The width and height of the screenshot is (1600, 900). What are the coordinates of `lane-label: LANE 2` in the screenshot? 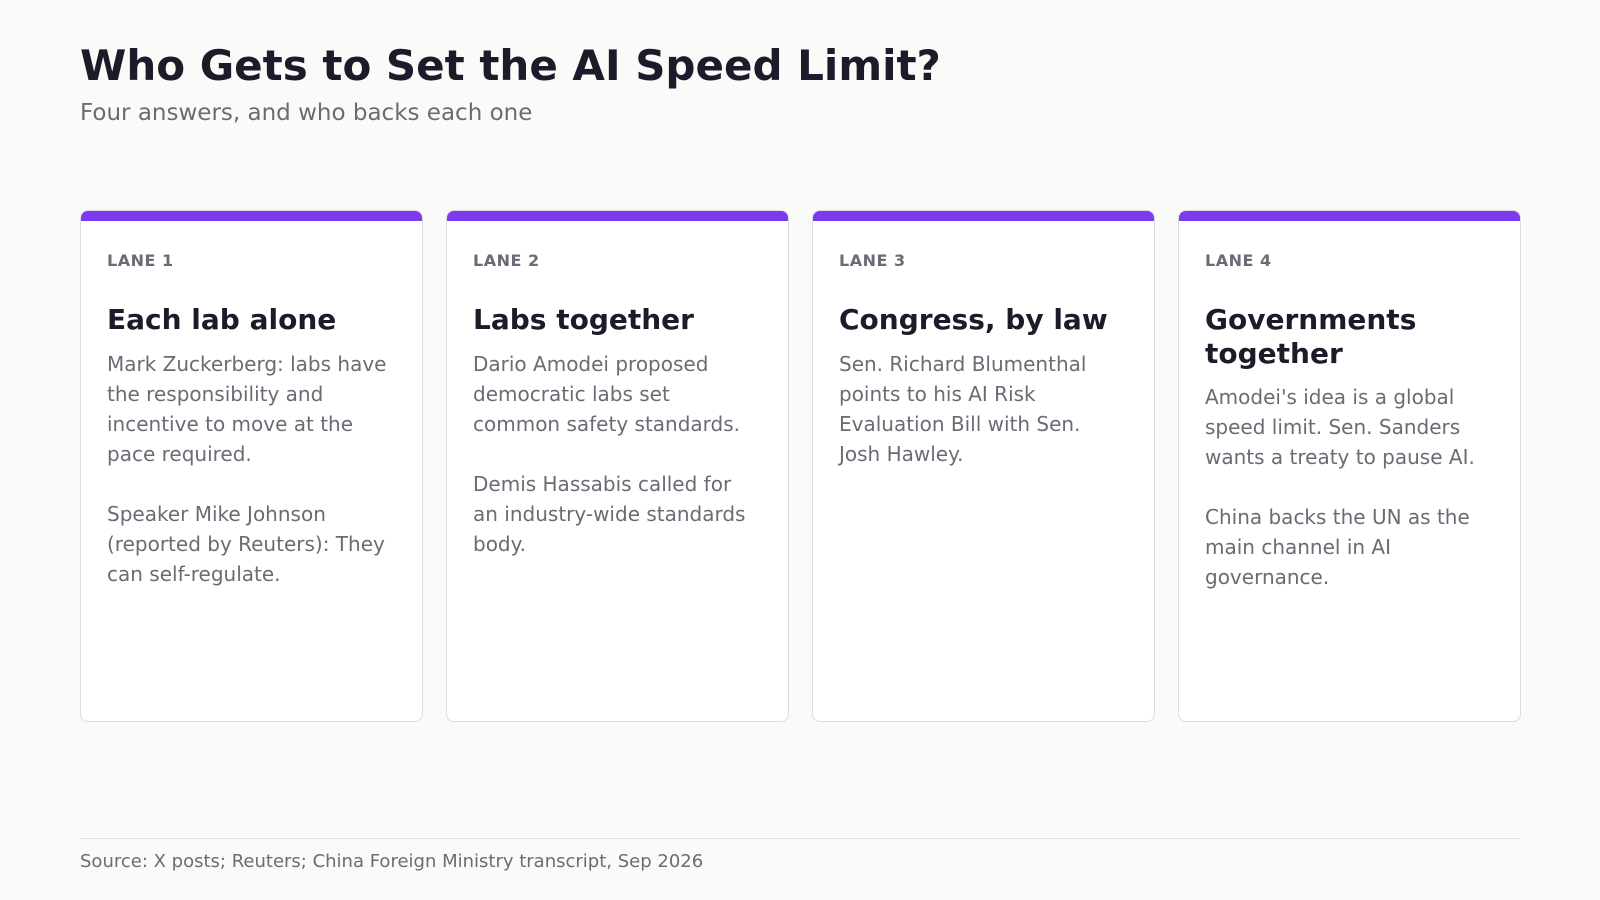 It's located at (506, 260).